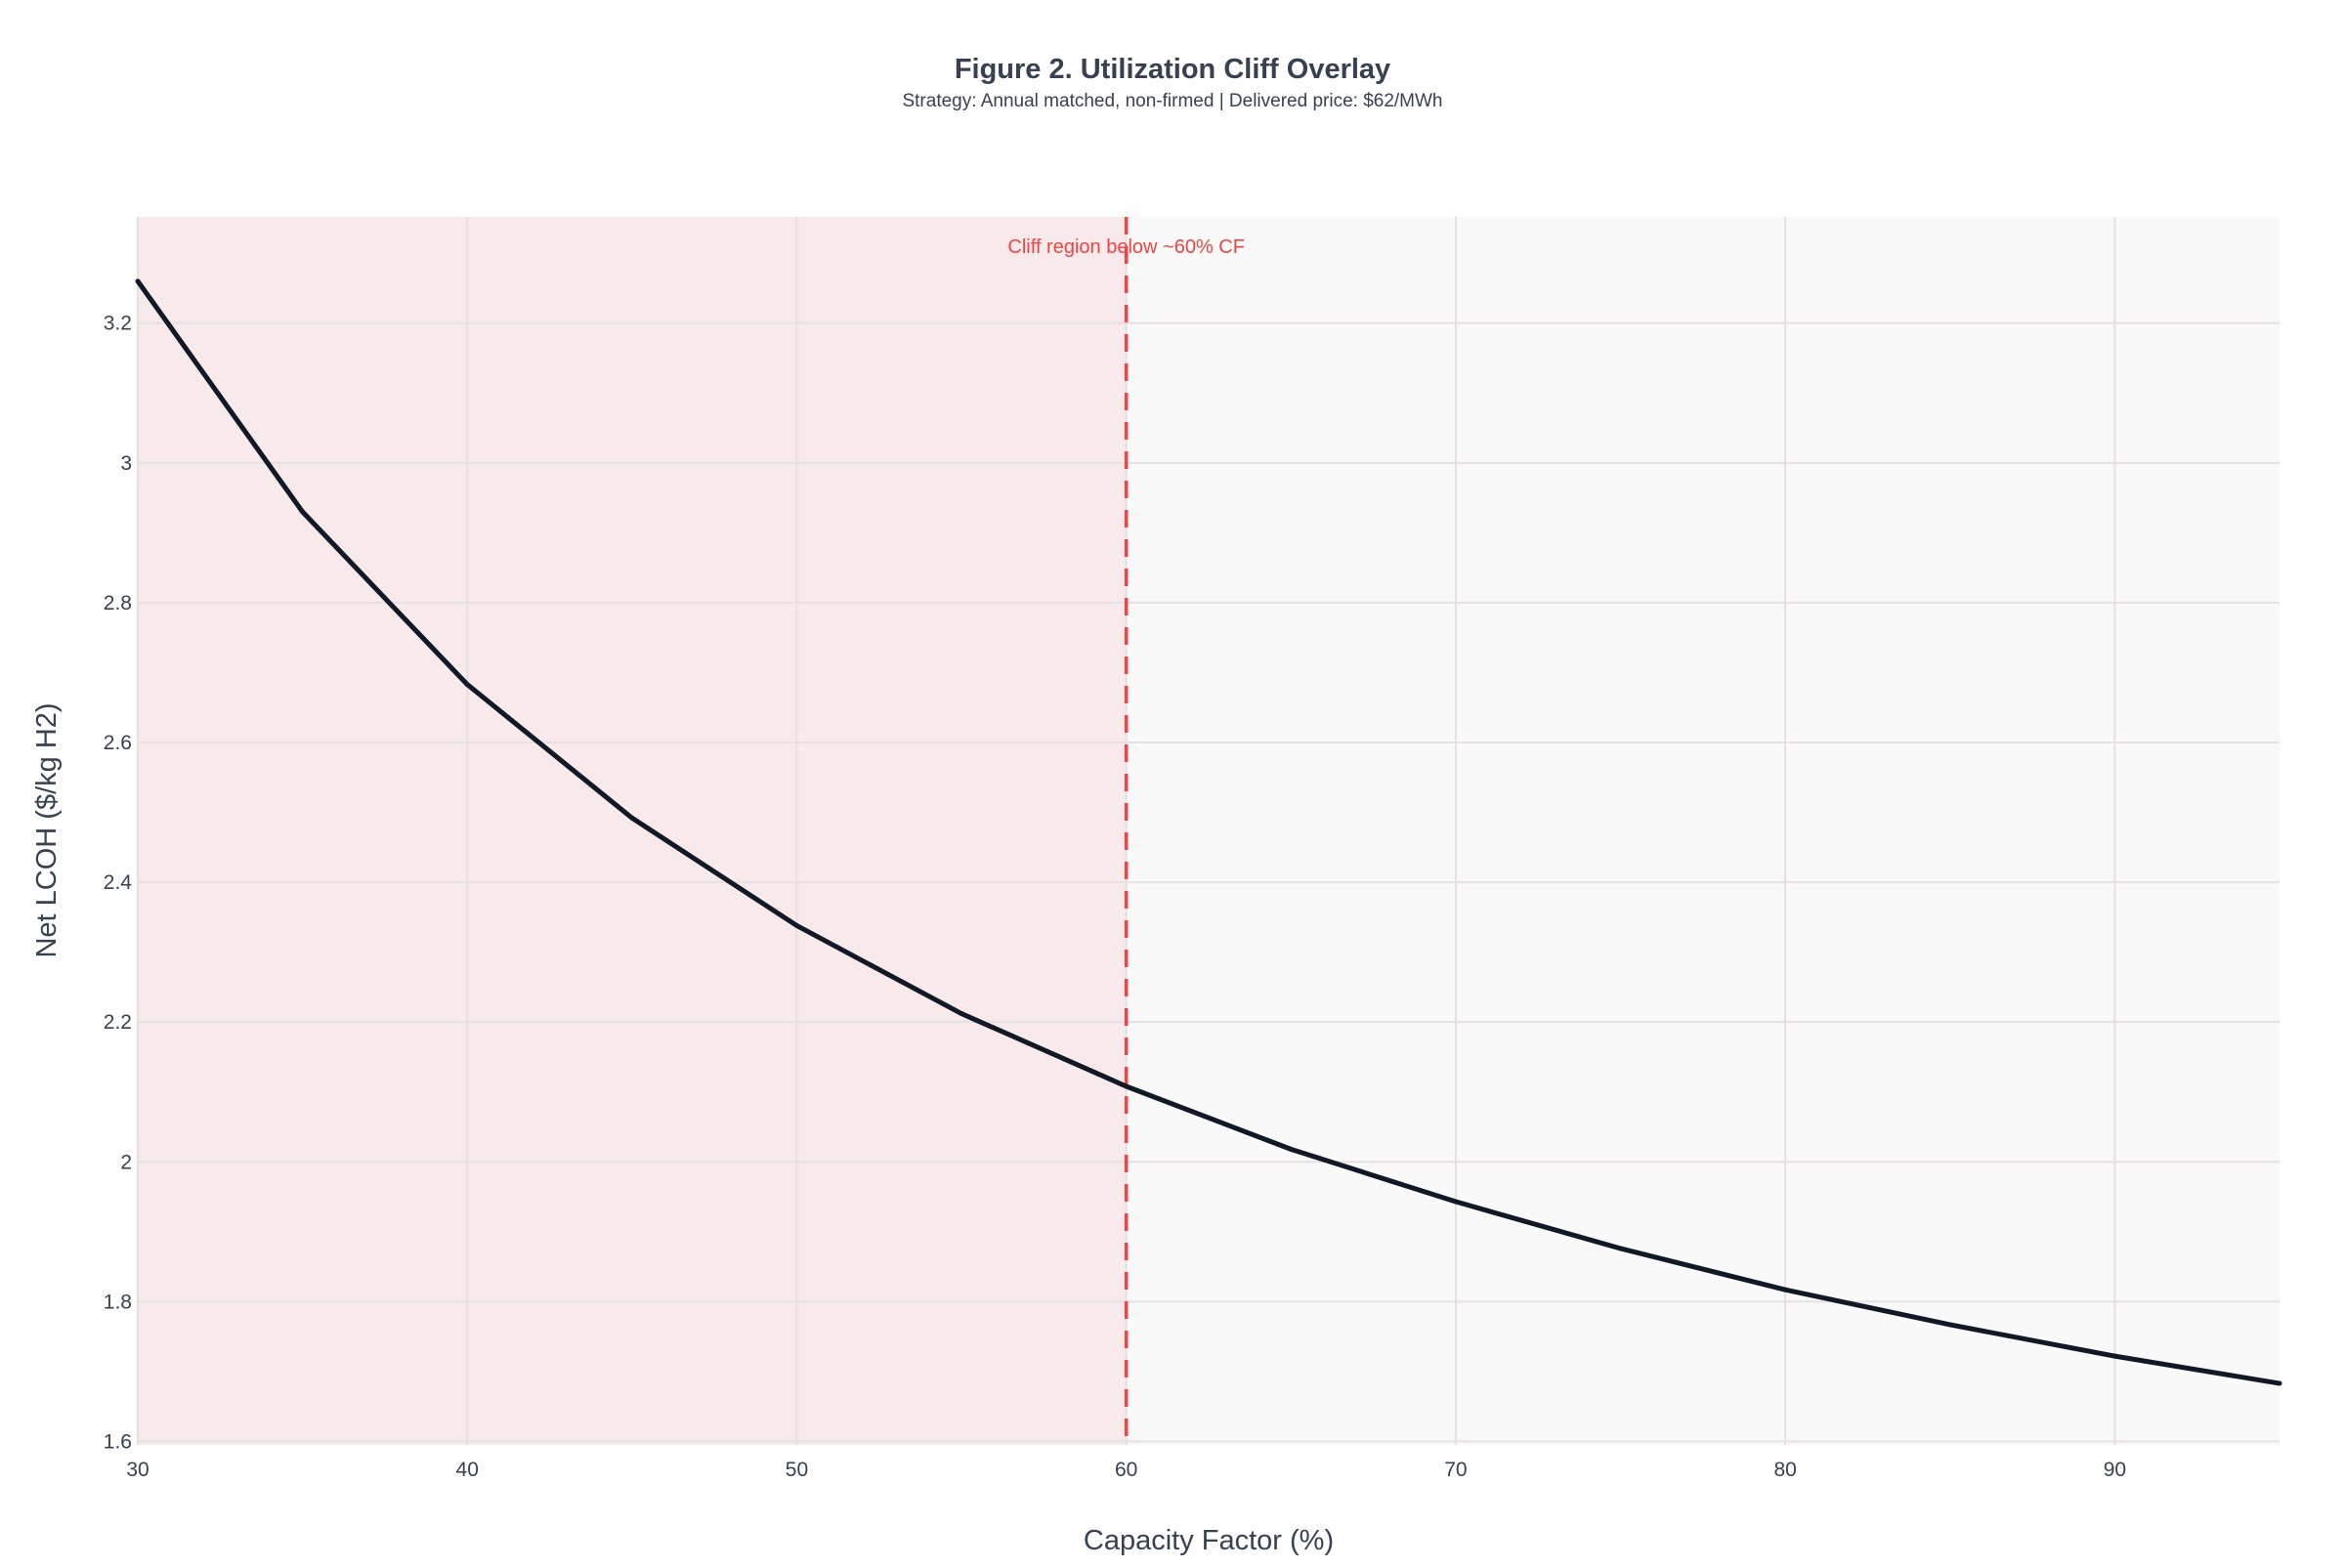 Image resolution: width=2345 pixels, height=1568 pixels. Describe the element at coordinates (47, 829) in the screenshot. I see `y-axis-title: Net LCOH ($/kg H2)` at that location.